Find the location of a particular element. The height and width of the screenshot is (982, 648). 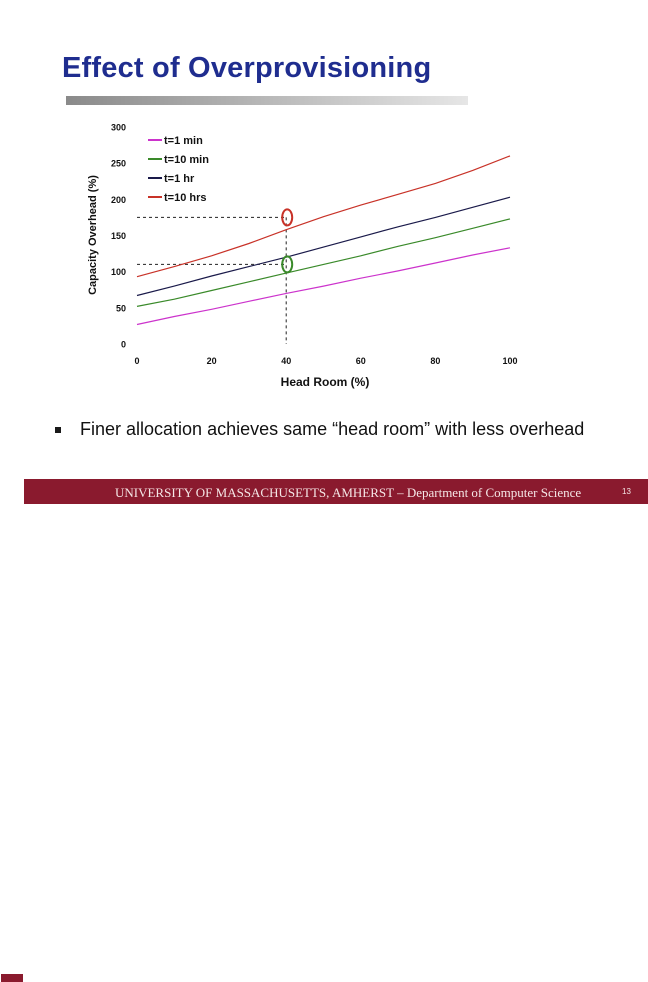

series-line-t-1-hr is located at coordinates (323, 246).